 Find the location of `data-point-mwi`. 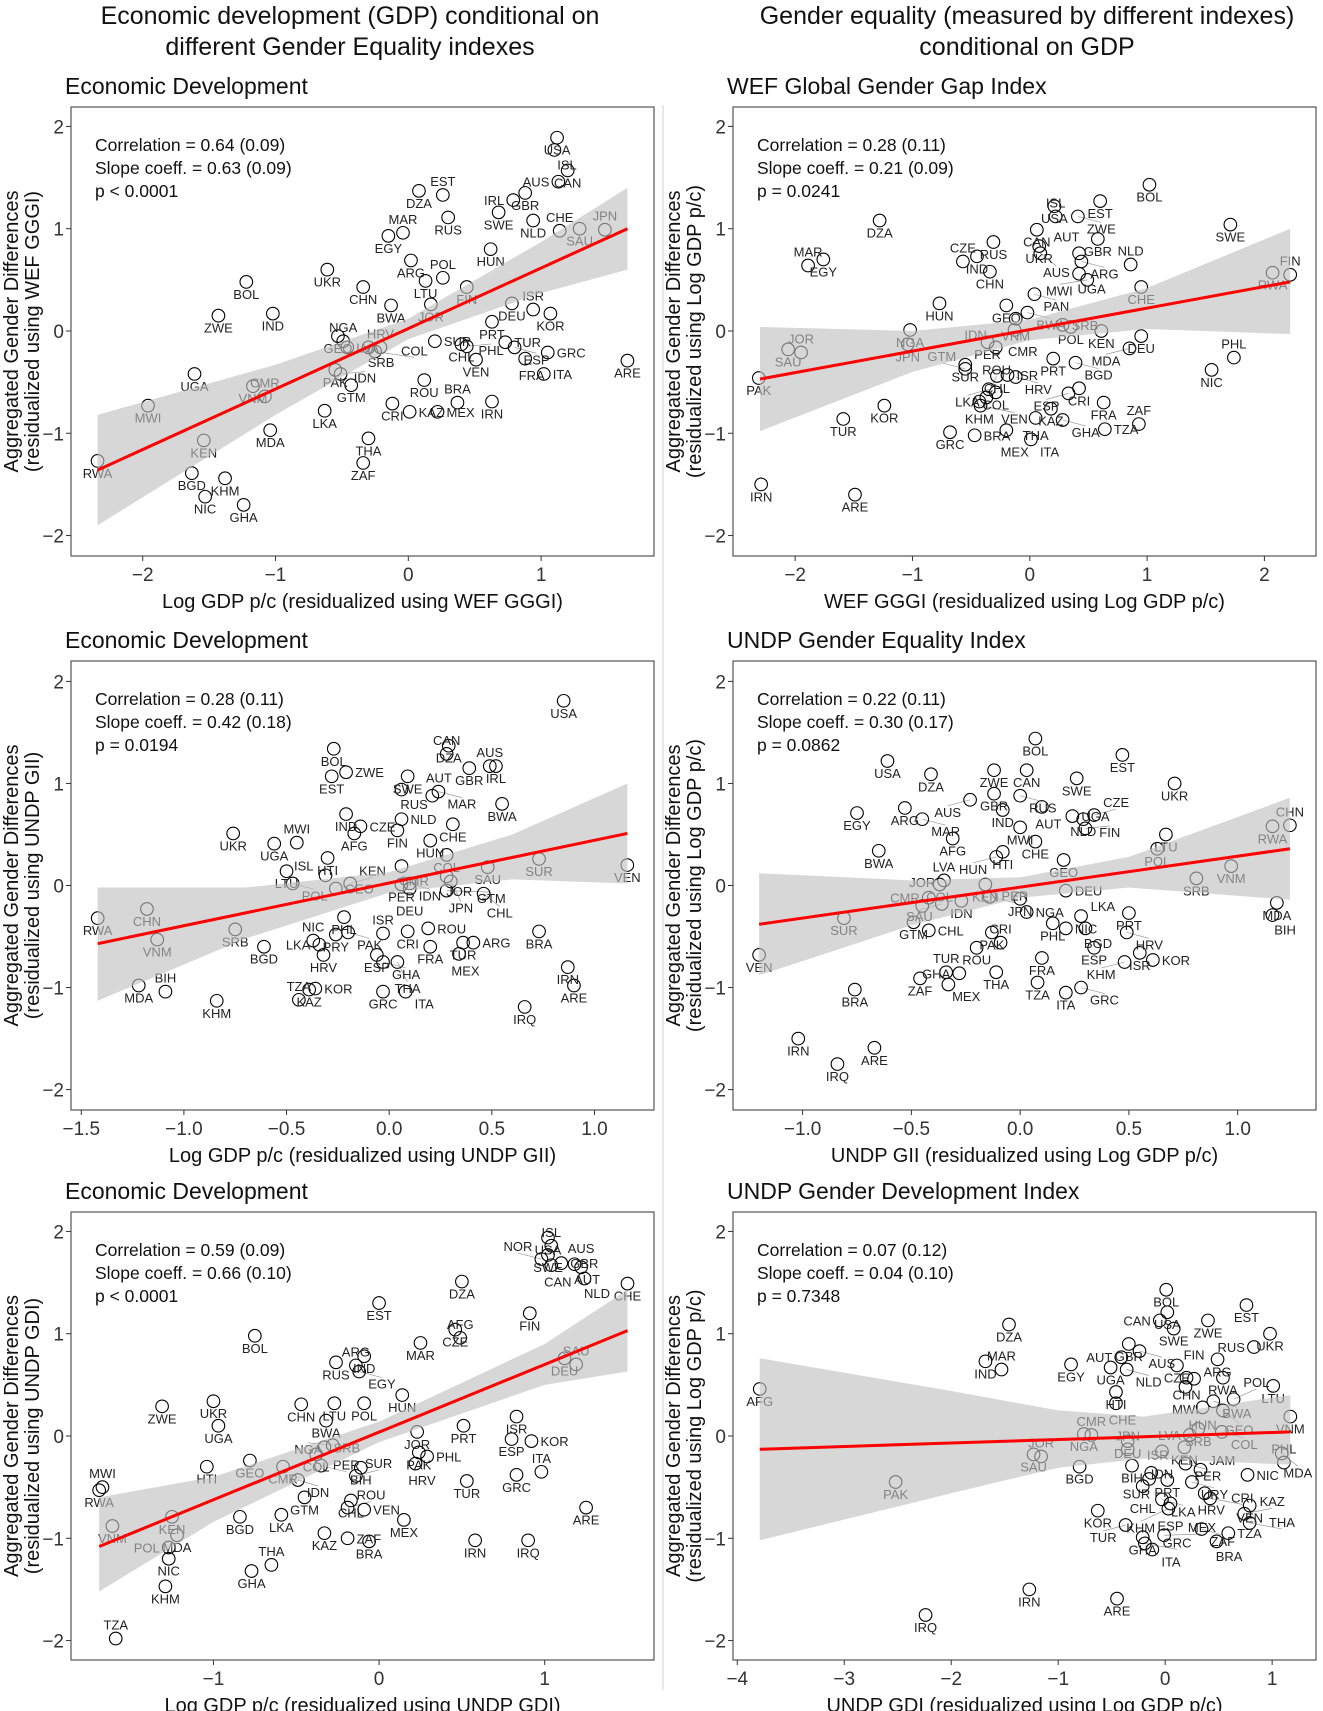

data-point-mwi is located at coordinates (102, 1487).